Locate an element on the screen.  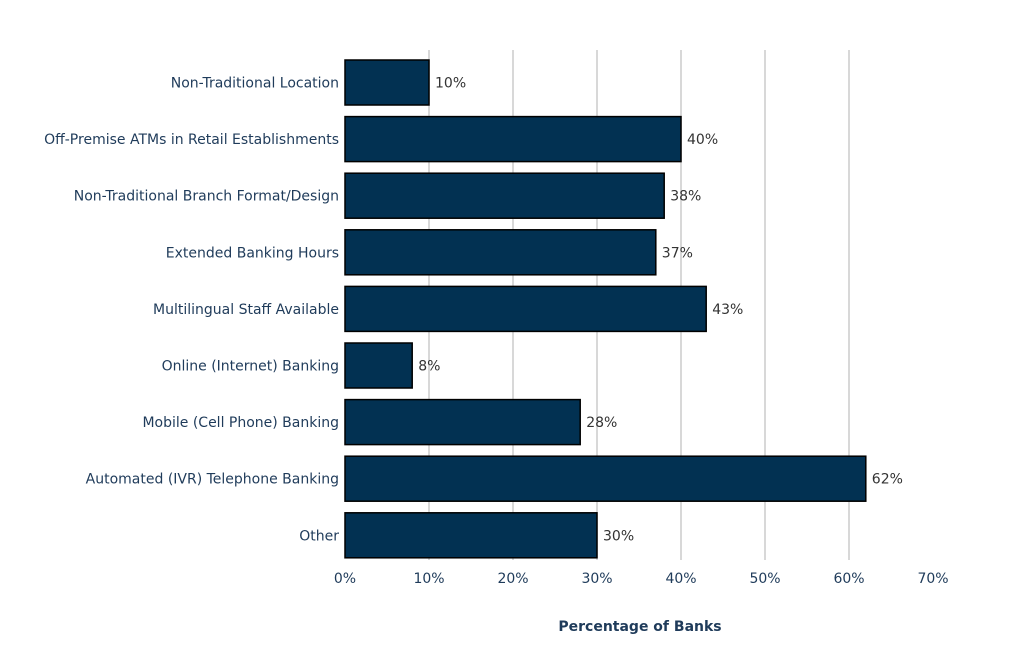
category-label: Mobile (Cell Phone) Banking is located at coordinates (240, 423).